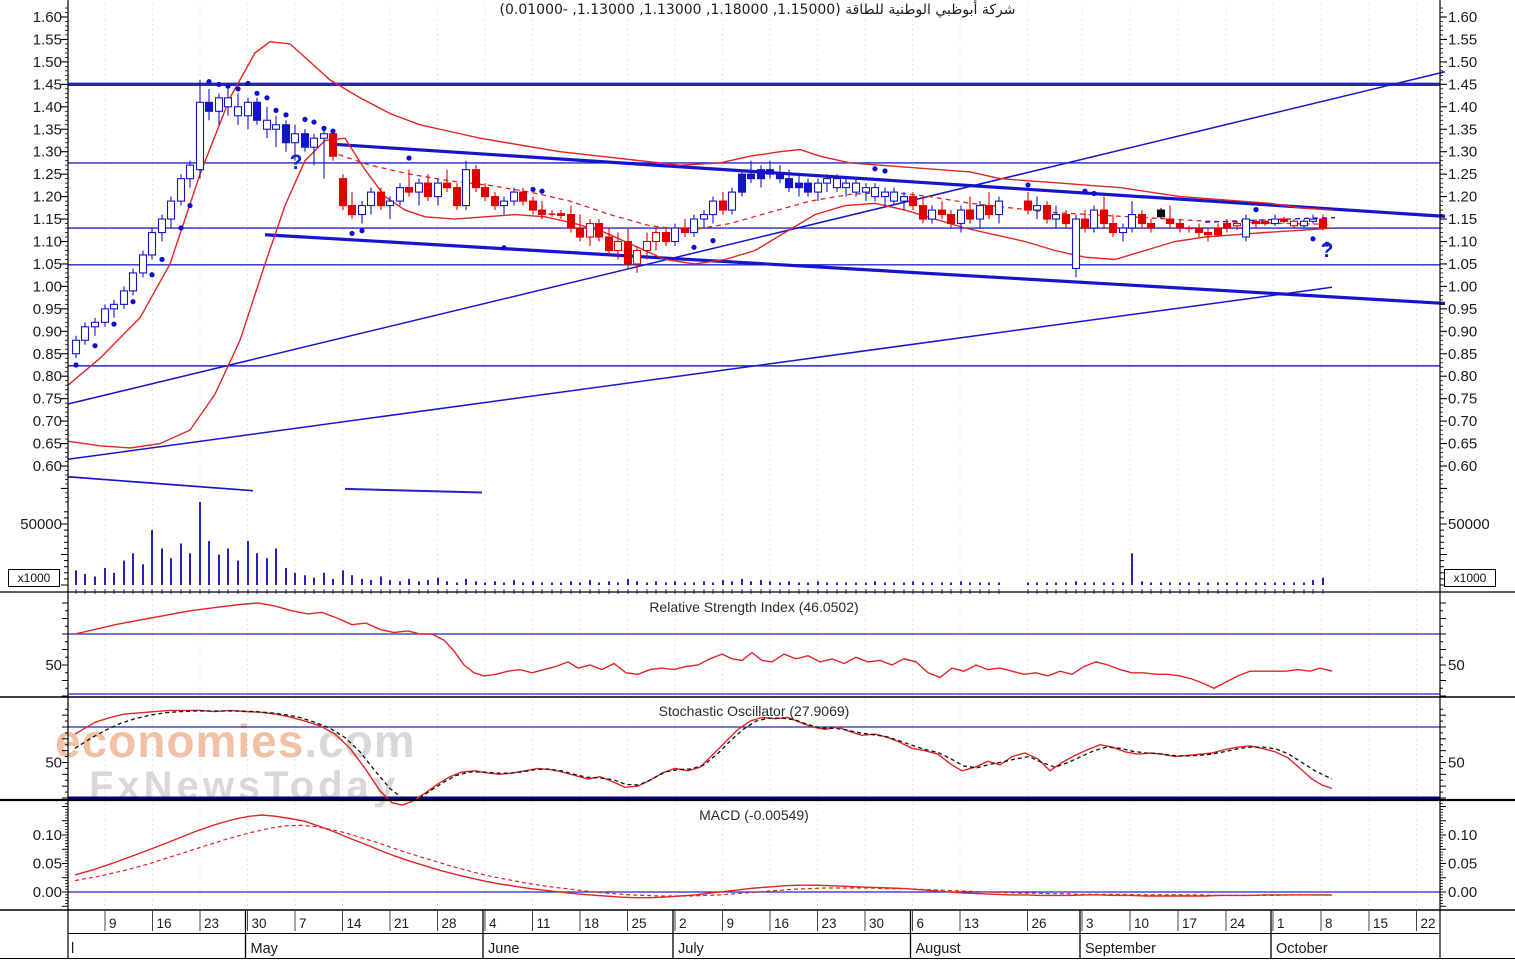 The height and width of the screenshot is (960, 1515). Describe the element at coordinates (1462, 174) in the screenshot. I see `price-axis-label-right: 1.25` at that location.